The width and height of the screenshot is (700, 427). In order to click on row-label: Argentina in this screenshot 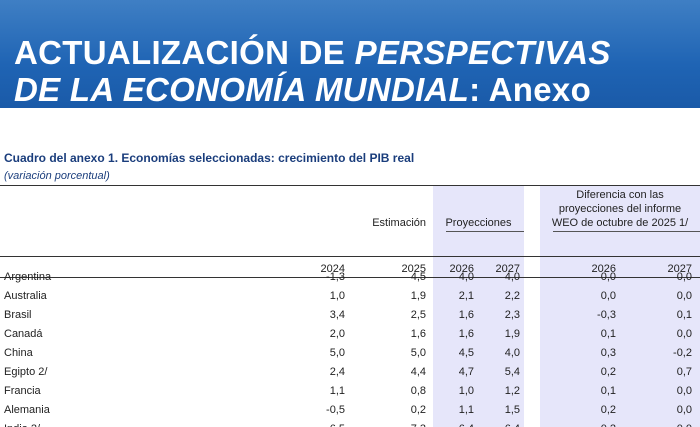, I will do `click(28, 276)`.